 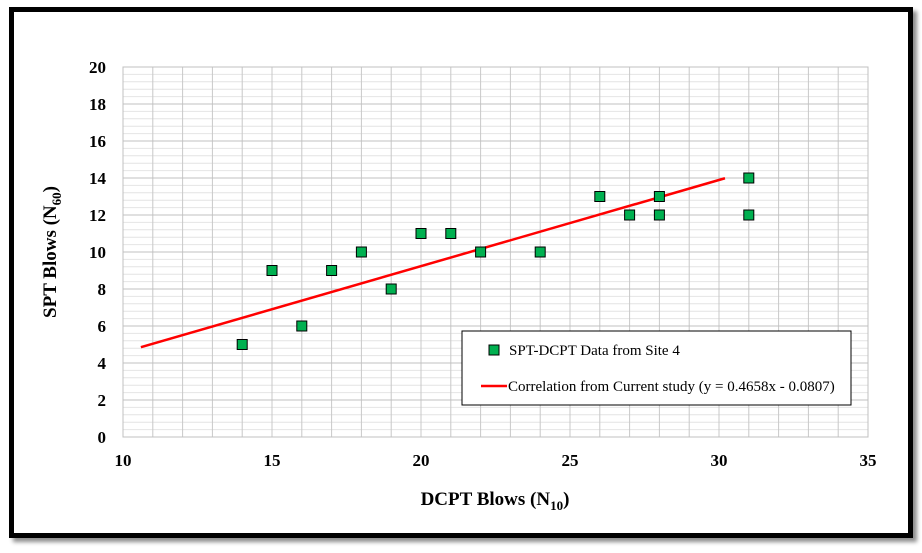 What do you see at coordinates (98, 178) in the screenshot?
I see `y-tick-label: 14` at bounding box center [98, 178].